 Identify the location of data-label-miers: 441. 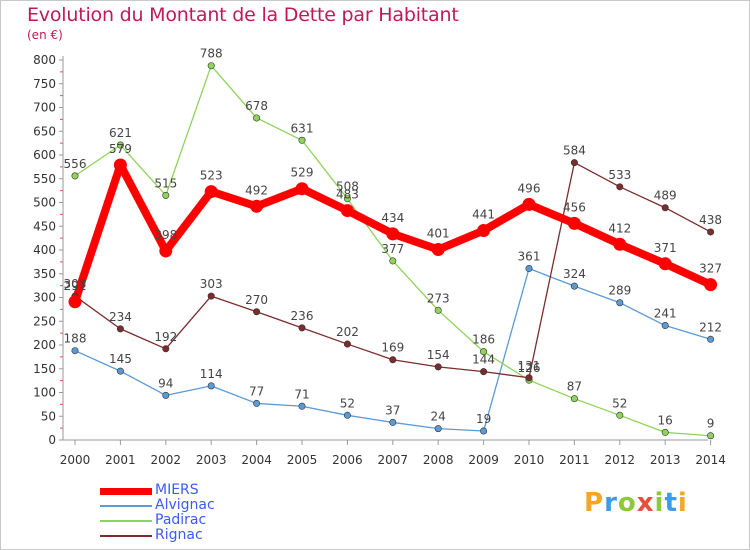
(483, 215).